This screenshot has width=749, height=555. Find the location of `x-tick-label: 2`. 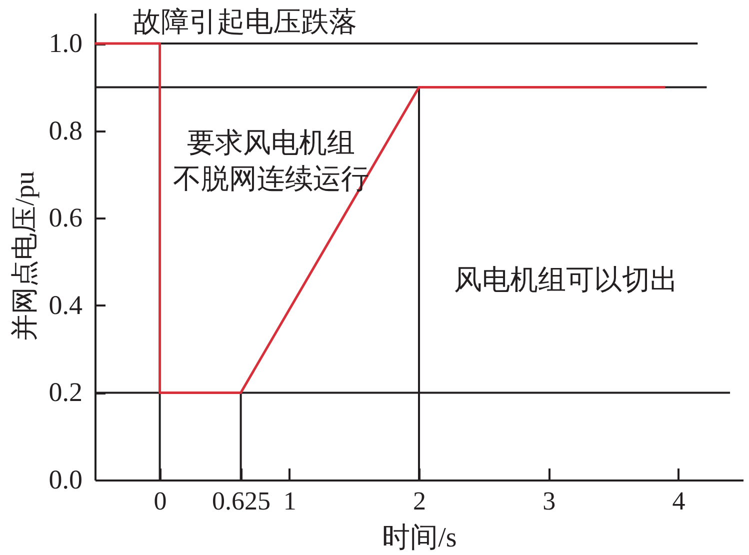

x-tick-label: 2 is located at coordinates (419, 501).